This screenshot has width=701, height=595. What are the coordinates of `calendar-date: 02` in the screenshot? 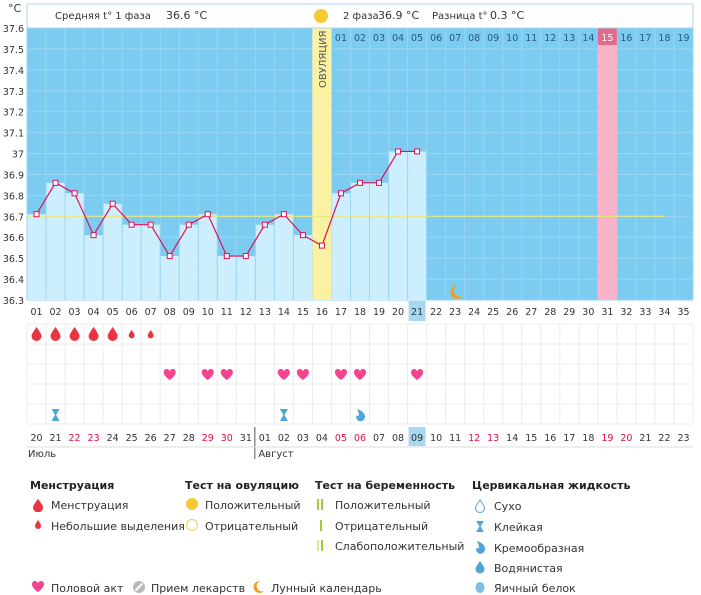 It's located at (284, 438).